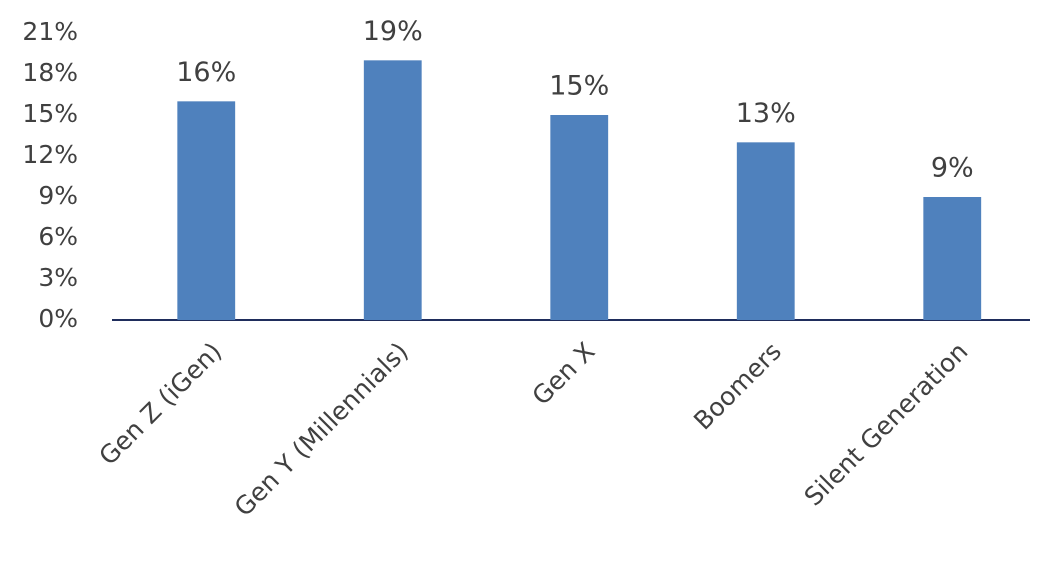 This screenshot has width=1041, height=568. Describe the element at coordinates (766, 113) in the screenshot. I see `data-label: 13%` at that location.